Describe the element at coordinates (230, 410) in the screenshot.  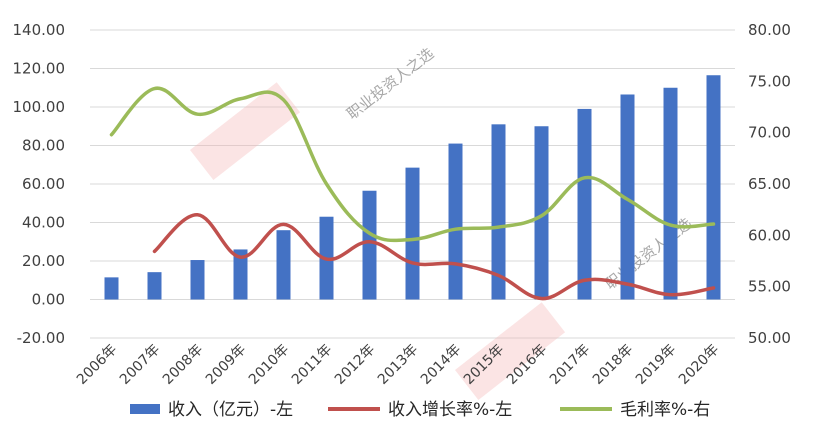
I see `legend-label: 收入（亿元）-左` at that location.